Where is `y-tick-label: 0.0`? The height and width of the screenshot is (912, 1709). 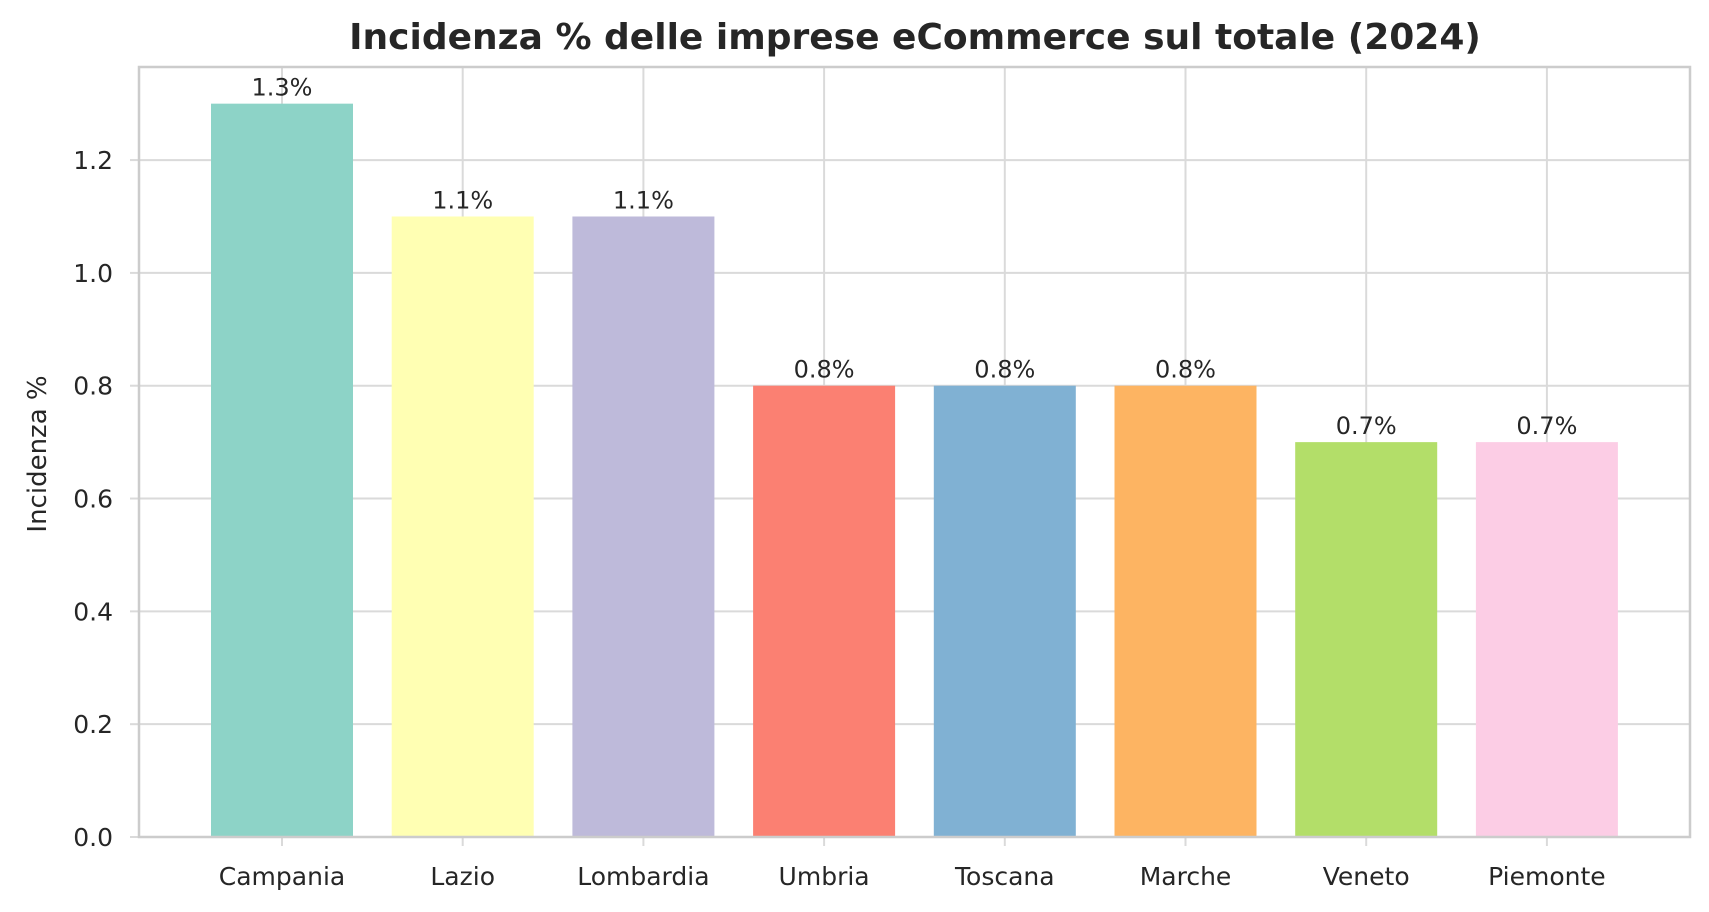
y-tick-label: 0.0 is located at coordinates (93, 837).